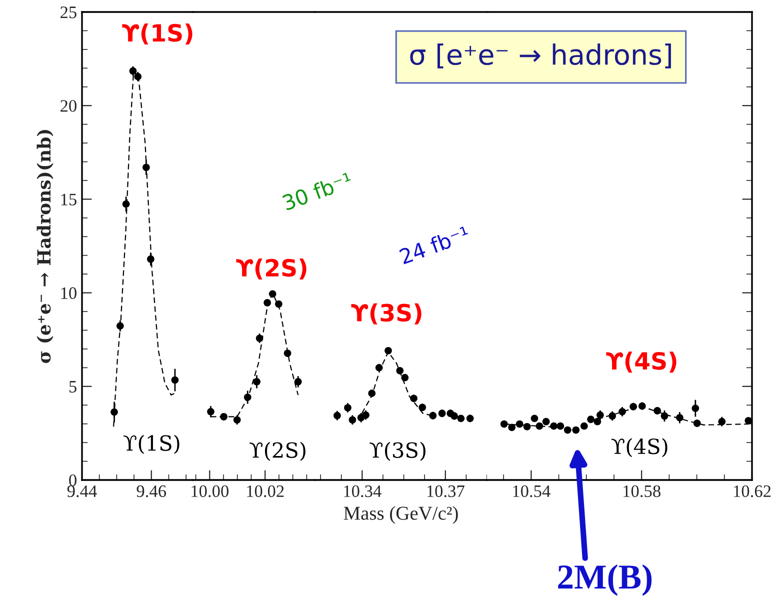 The image size is (779, 609). I want to click on annotation: σ [e⁺e⁻ → hadrons], so click(540, 56).